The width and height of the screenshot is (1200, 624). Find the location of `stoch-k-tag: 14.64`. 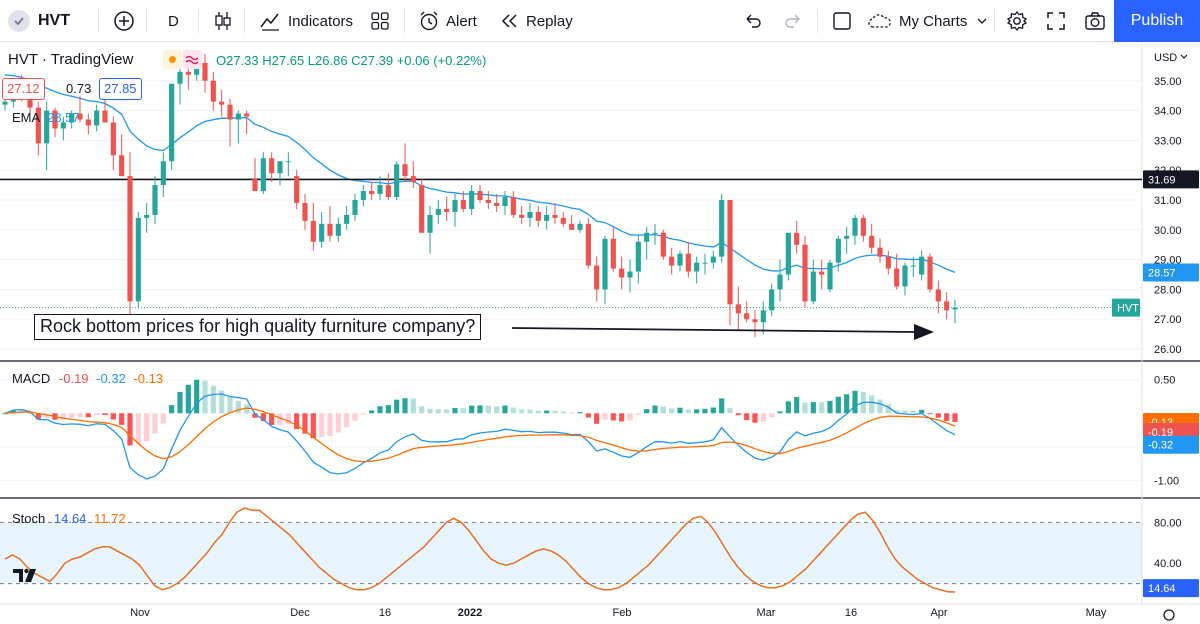

stoch-k-tag: 14.64 is located at coordinates (1171, 588).